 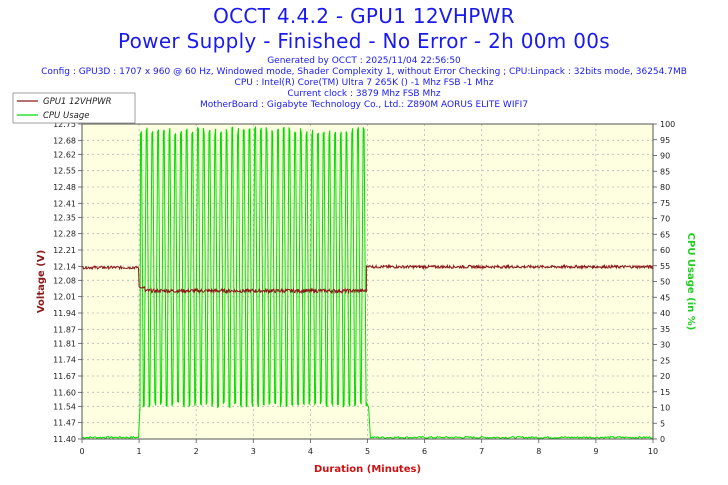 I want to click on y2-tick-label: 65, so click(x=665, y=234).